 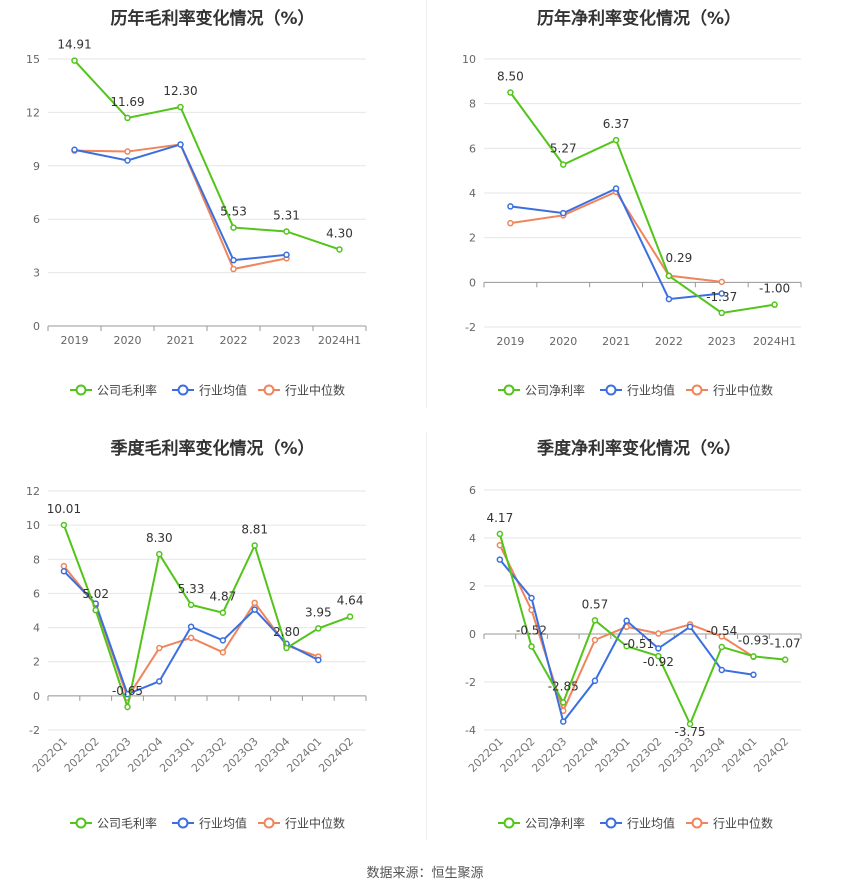 What do you see at coordinates (286, 632) in the screenshot?
I see `data-label: 2.80` at bounding box center [286, 632].